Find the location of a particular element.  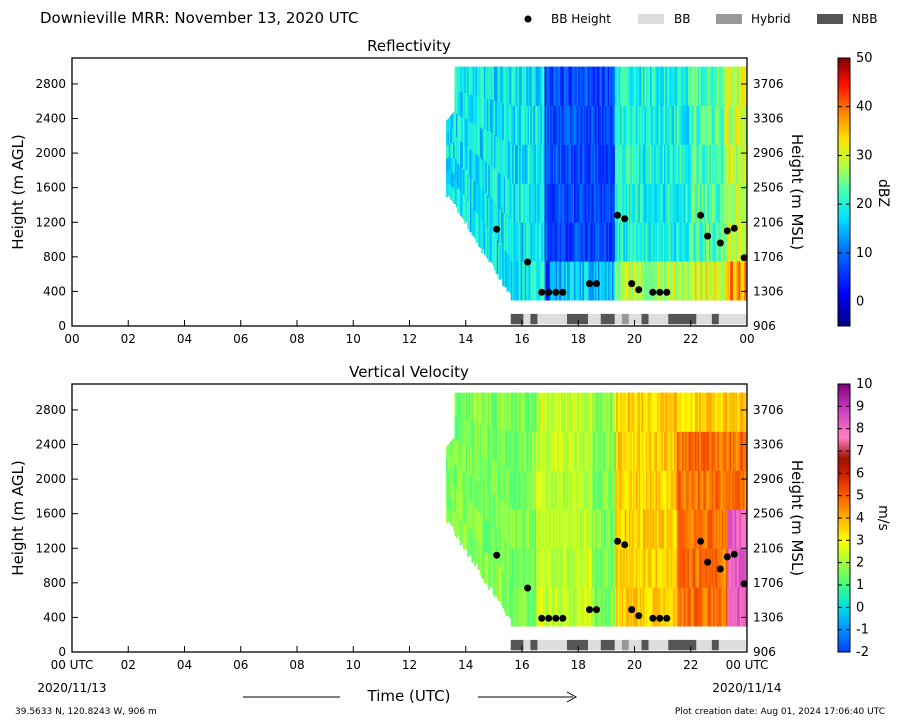

colorbar-tick-label: 10 is located at coordinates (864, 384).